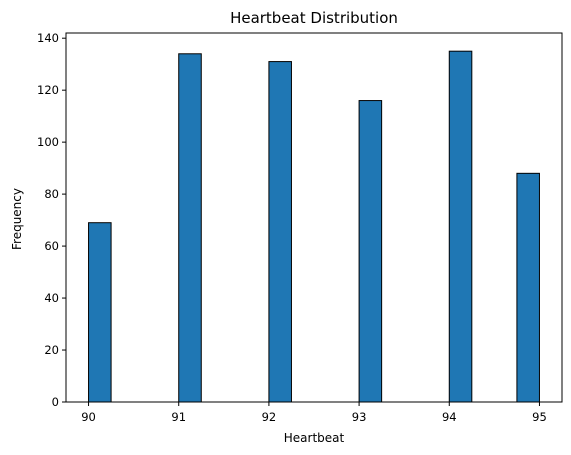 The image size is (571, 455). I want to click on x-tick-label-94: 94, so click(449, 417).